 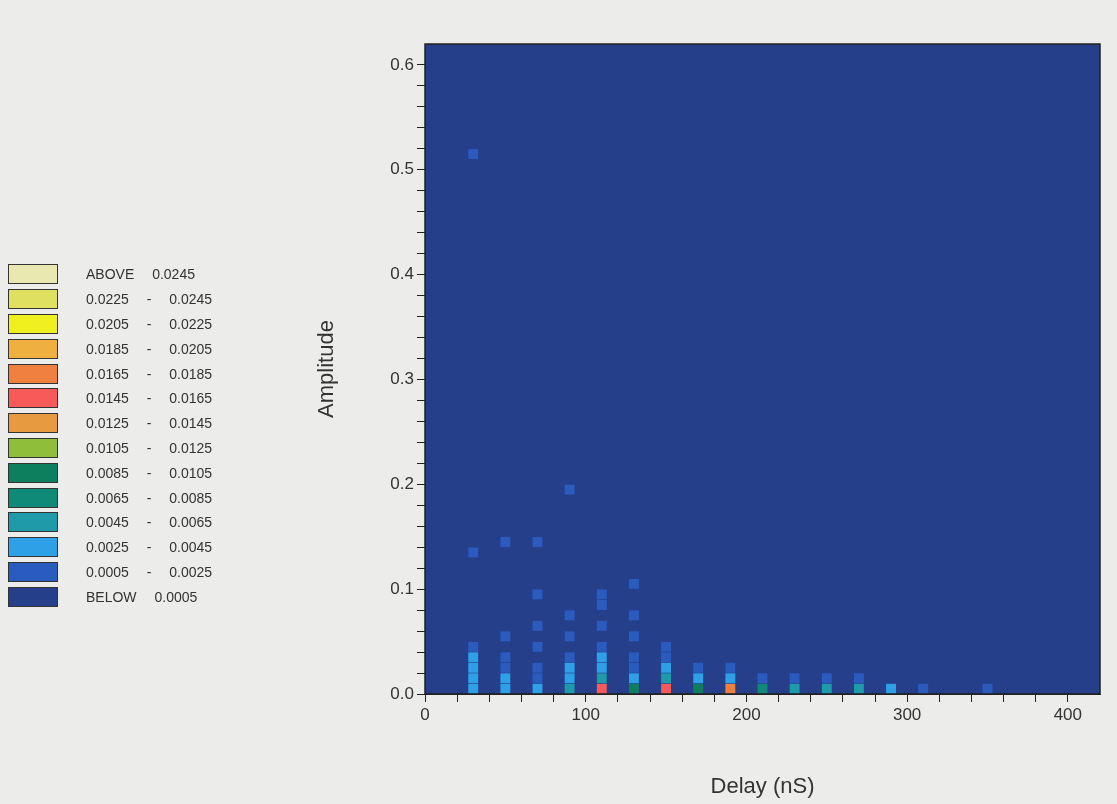 I want to click on y-tick-label: 0.6, so click(x=402, y=64).